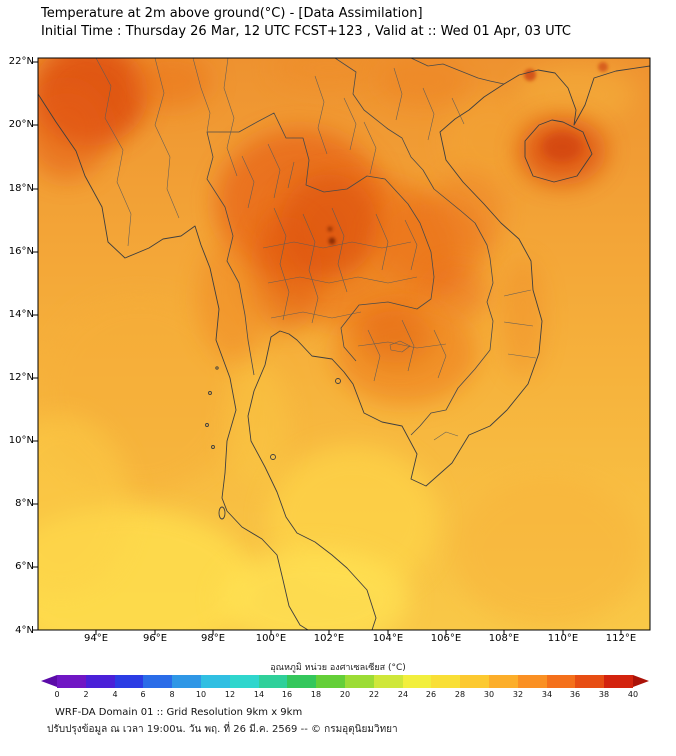  Describe the element at coordinates (374, 694) in the screenshot. I see `colorbar-tick-label: 22` at that location.